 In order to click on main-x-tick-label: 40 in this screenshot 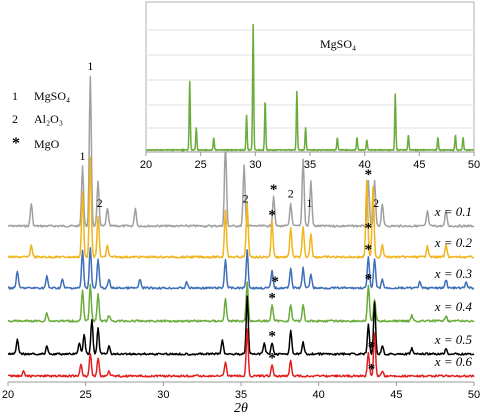, I will do `click(319, 395)`.